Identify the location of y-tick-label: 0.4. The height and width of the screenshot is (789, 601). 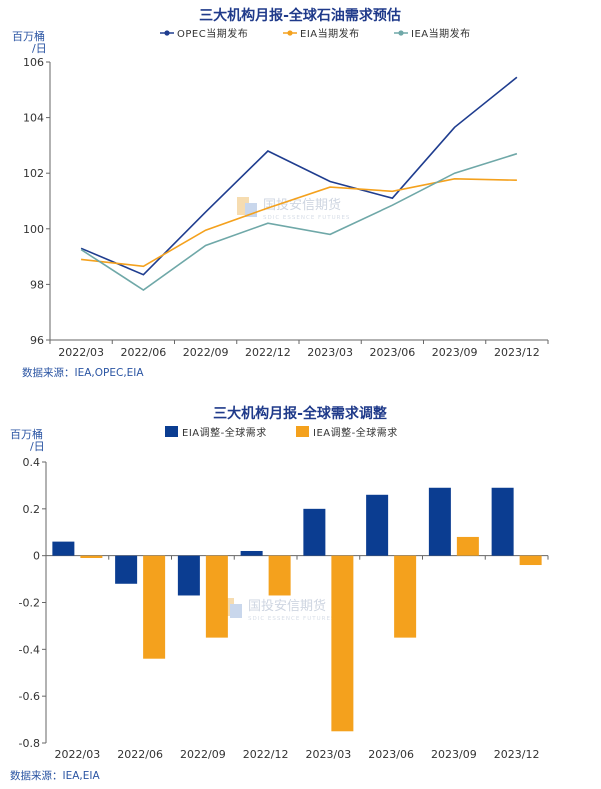
(32, 462).